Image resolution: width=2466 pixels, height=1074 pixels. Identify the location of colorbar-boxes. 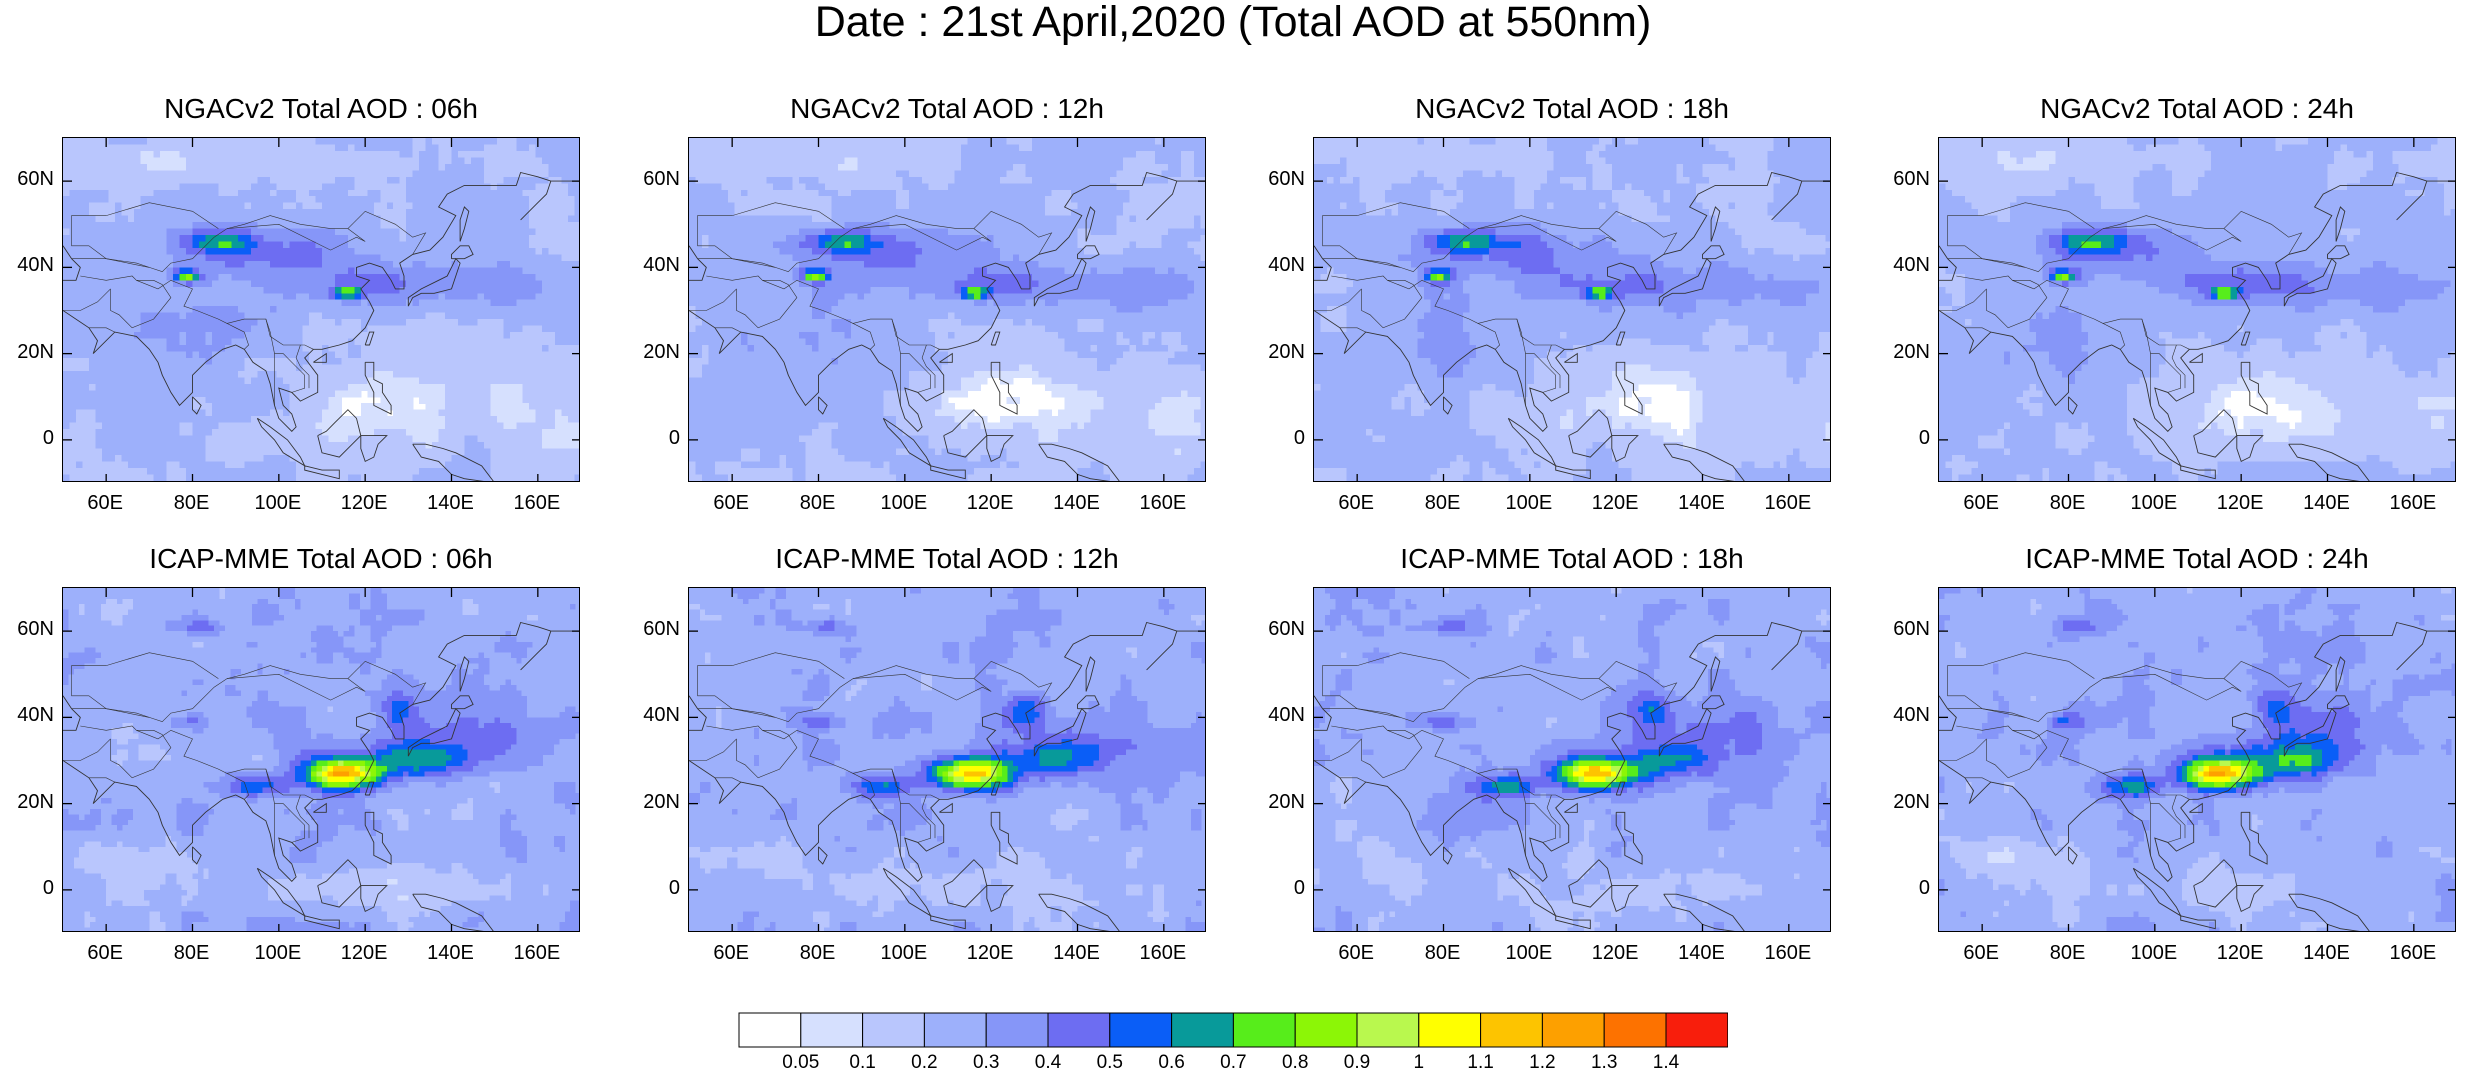
(1233, 1030).